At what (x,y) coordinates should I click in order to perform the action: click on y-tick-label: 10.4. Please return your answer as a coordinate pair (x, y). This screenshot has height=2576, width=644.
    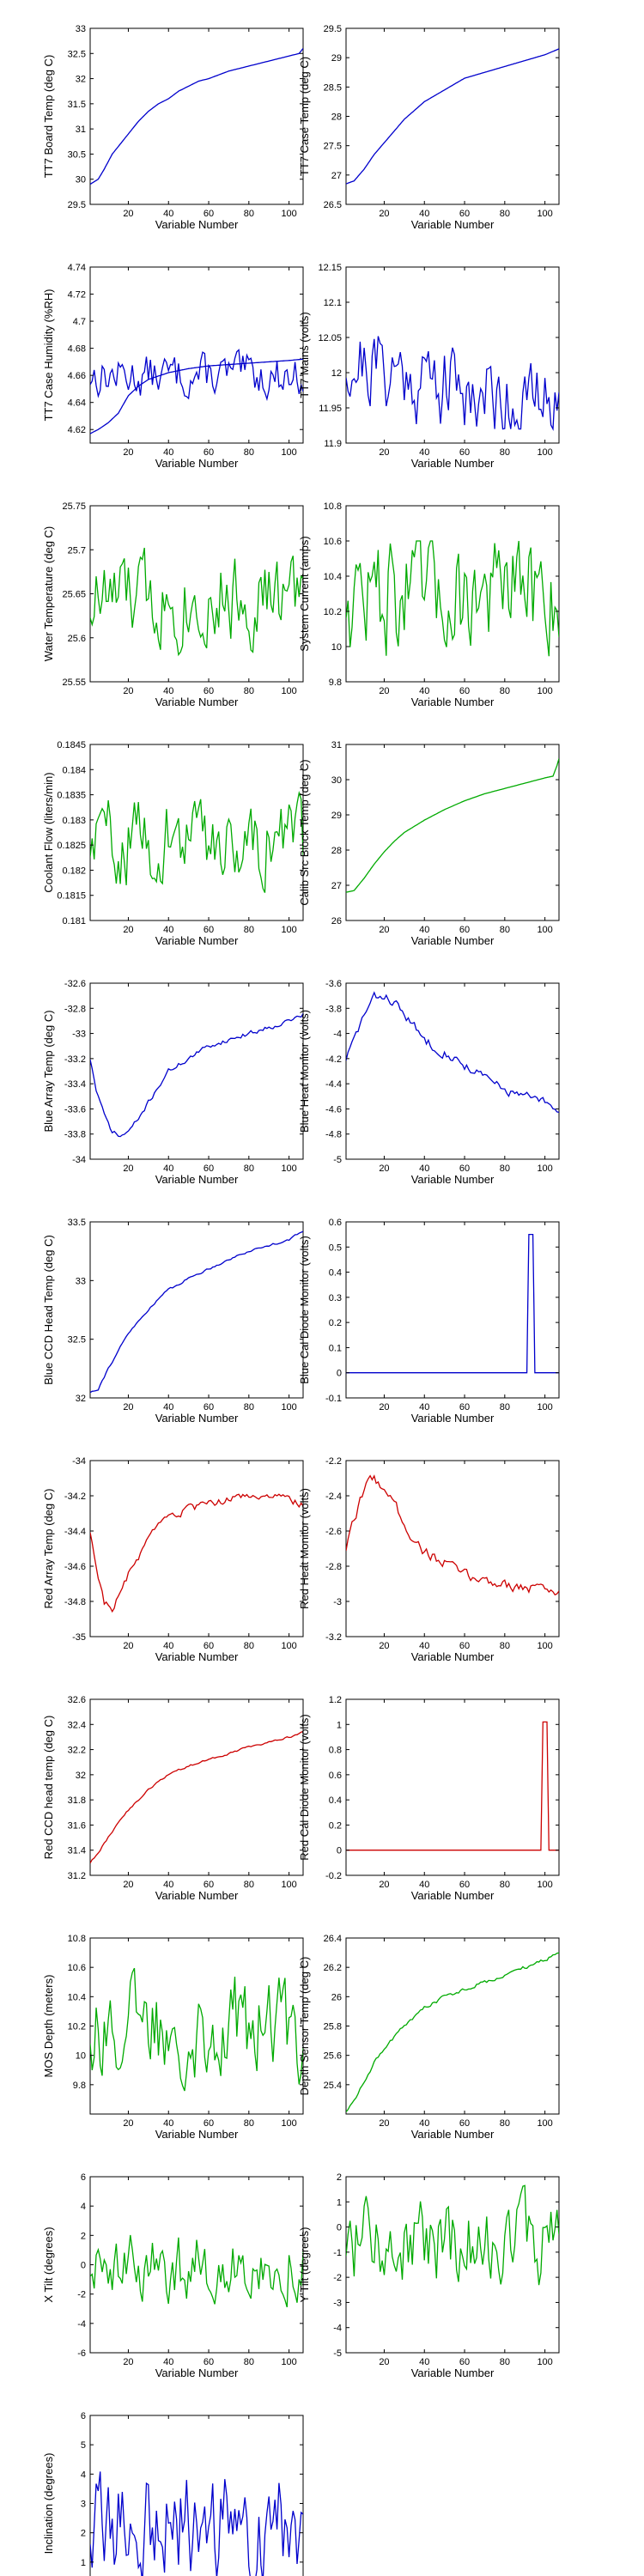
    Looking at the image, I should click on (77, 1997).